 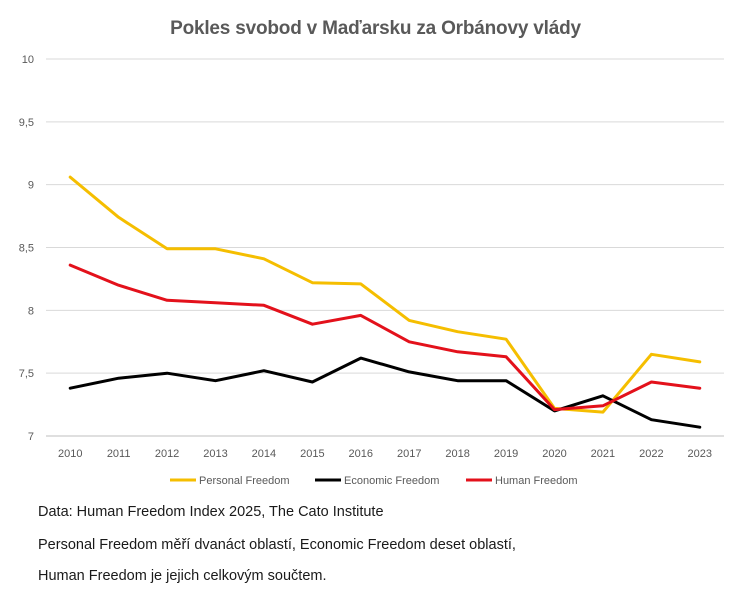 I want to click on x-tick-label: 2011, so click(x=119, y=454).